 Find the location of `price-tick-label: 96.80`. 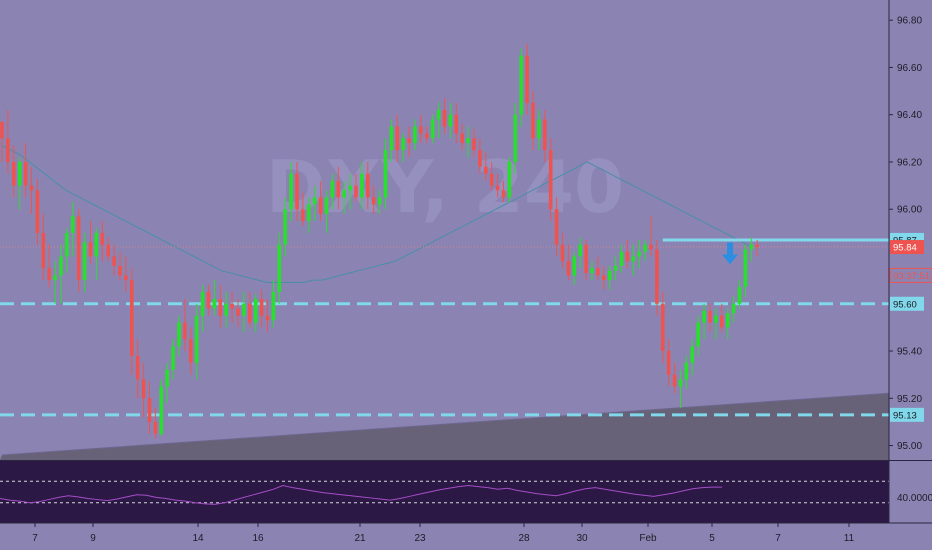

price-tick-label: 96.80 is located at coordinates (909, 21).